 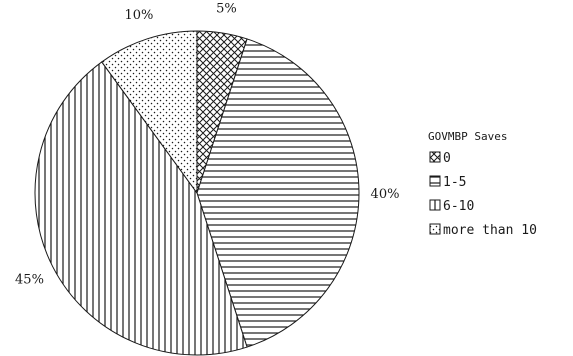 What do you see at coordinates (226, 8) in the screenshot?
I see `pie-value-label: 5%` at bounding box center [226, 8].